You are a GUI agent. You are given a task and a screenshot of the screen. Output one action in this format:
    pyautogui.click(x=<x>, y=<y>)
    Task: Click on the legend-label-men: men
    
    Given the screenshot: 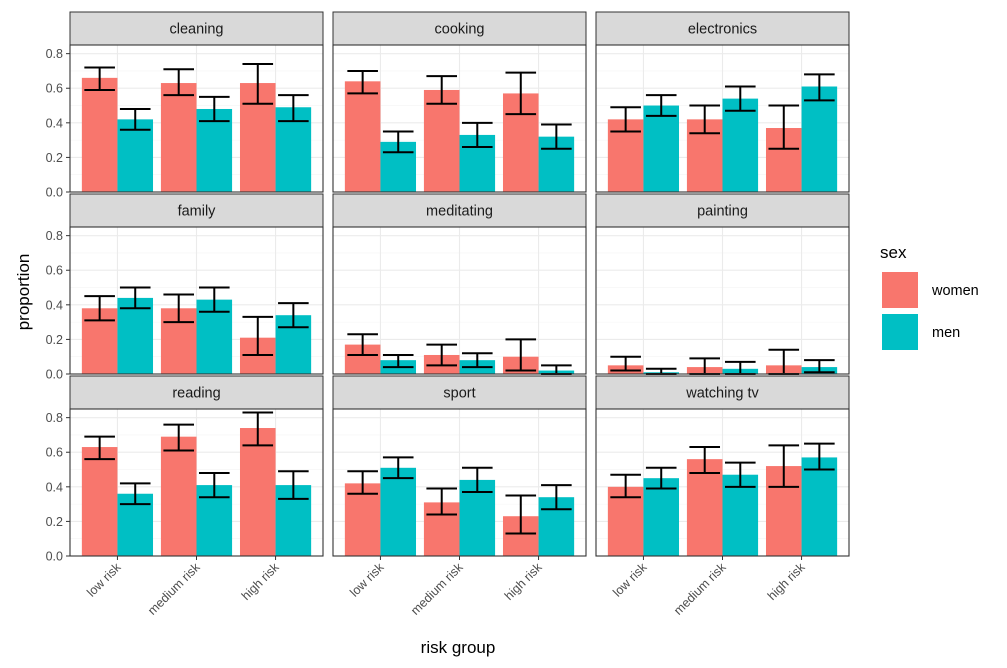 What is the action you would take?
    pyautogui.click(x=946, y=333)
    